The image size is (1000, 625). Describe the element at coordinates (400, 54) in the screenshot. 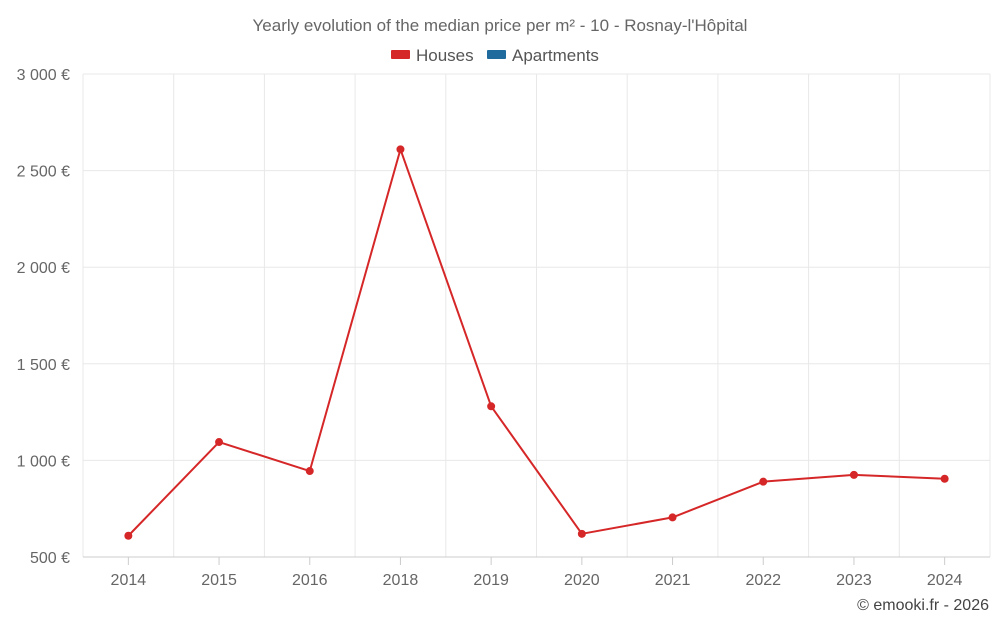

I see `legend-swatch-houses` at that location.